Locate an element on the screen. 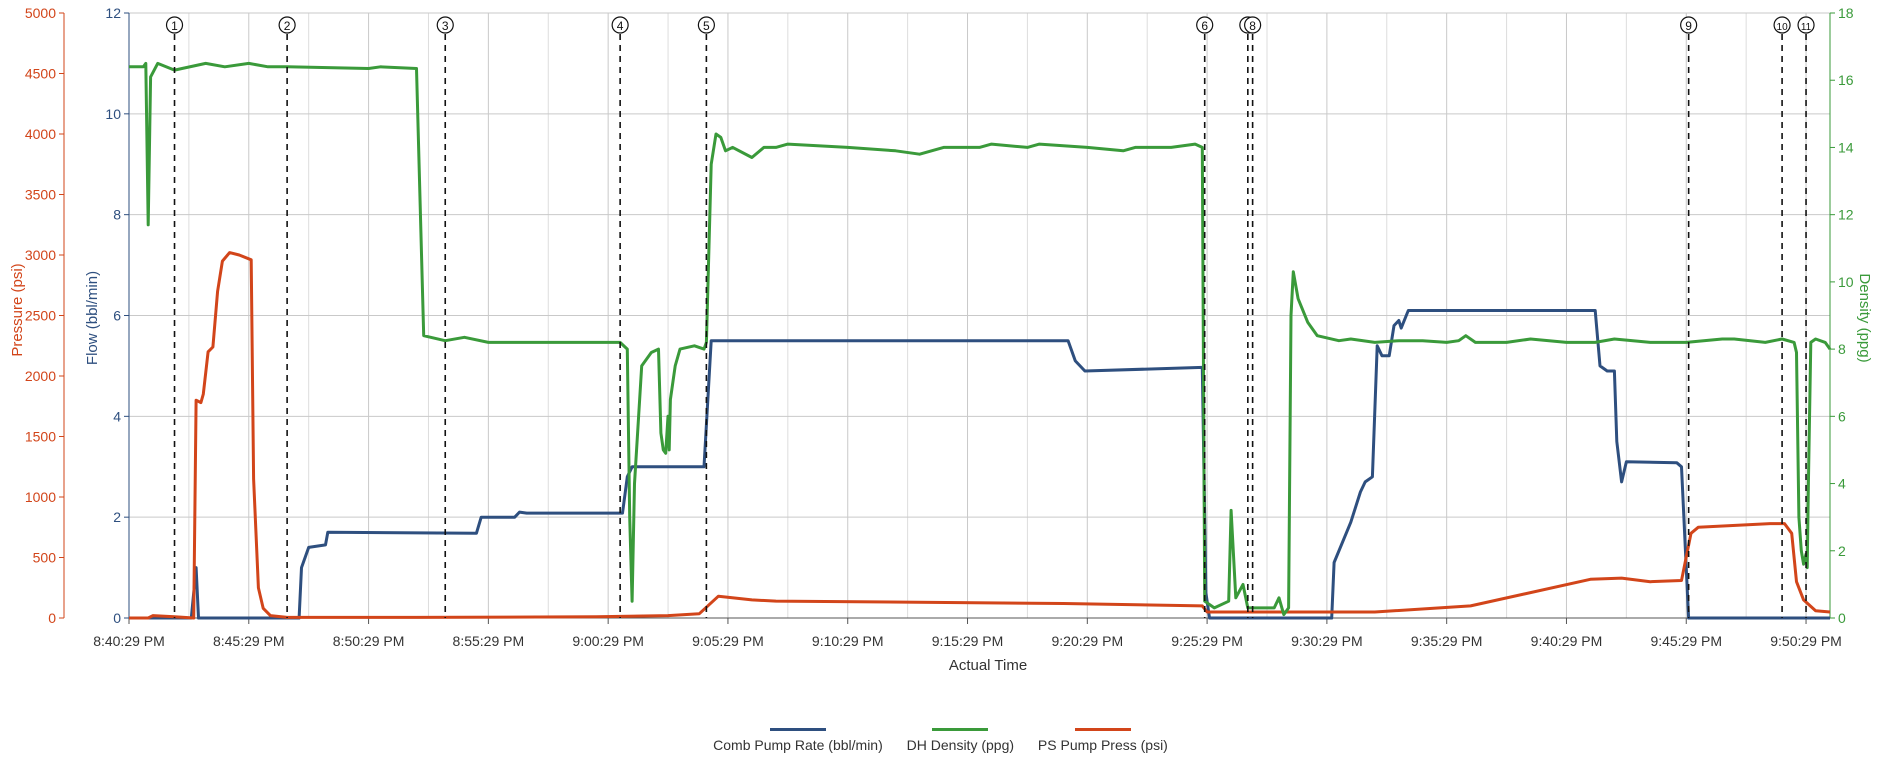  flow-tick-label: 10 is located at coordinates (113, 114).